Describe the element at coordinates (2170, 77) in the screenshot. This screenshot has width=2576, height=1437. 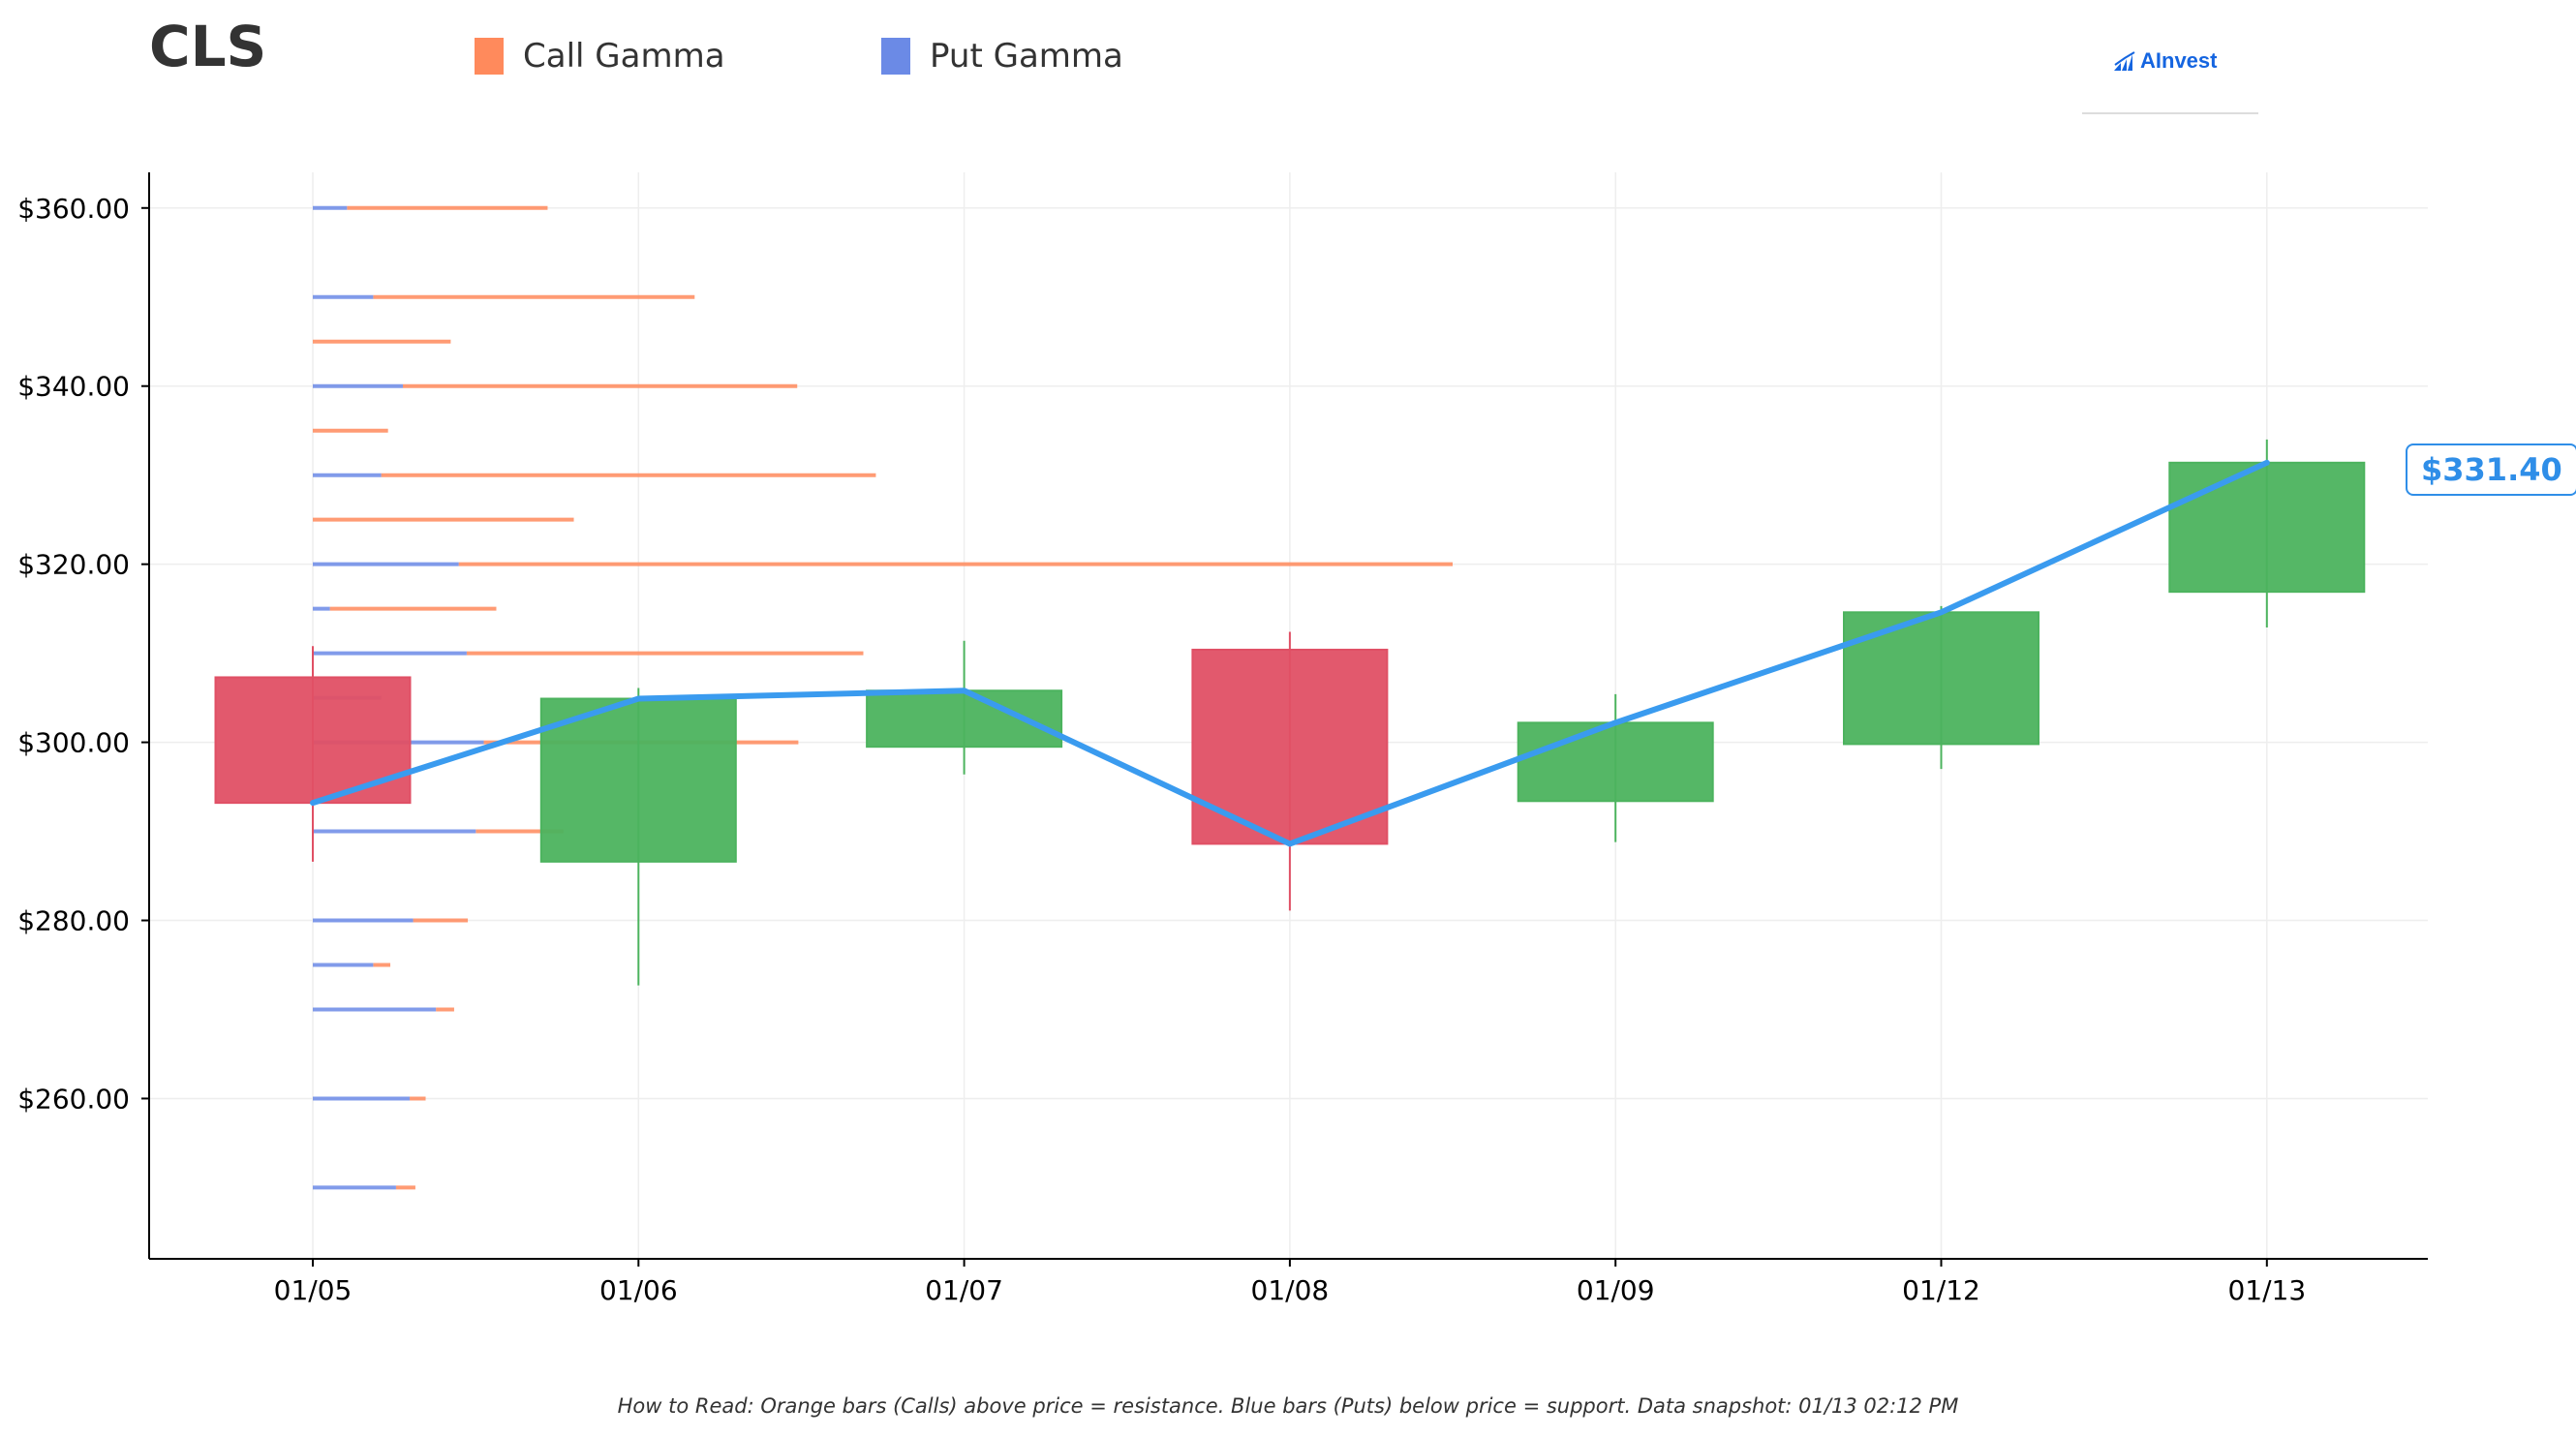
I see `brand-logo: AInvest` at that location.